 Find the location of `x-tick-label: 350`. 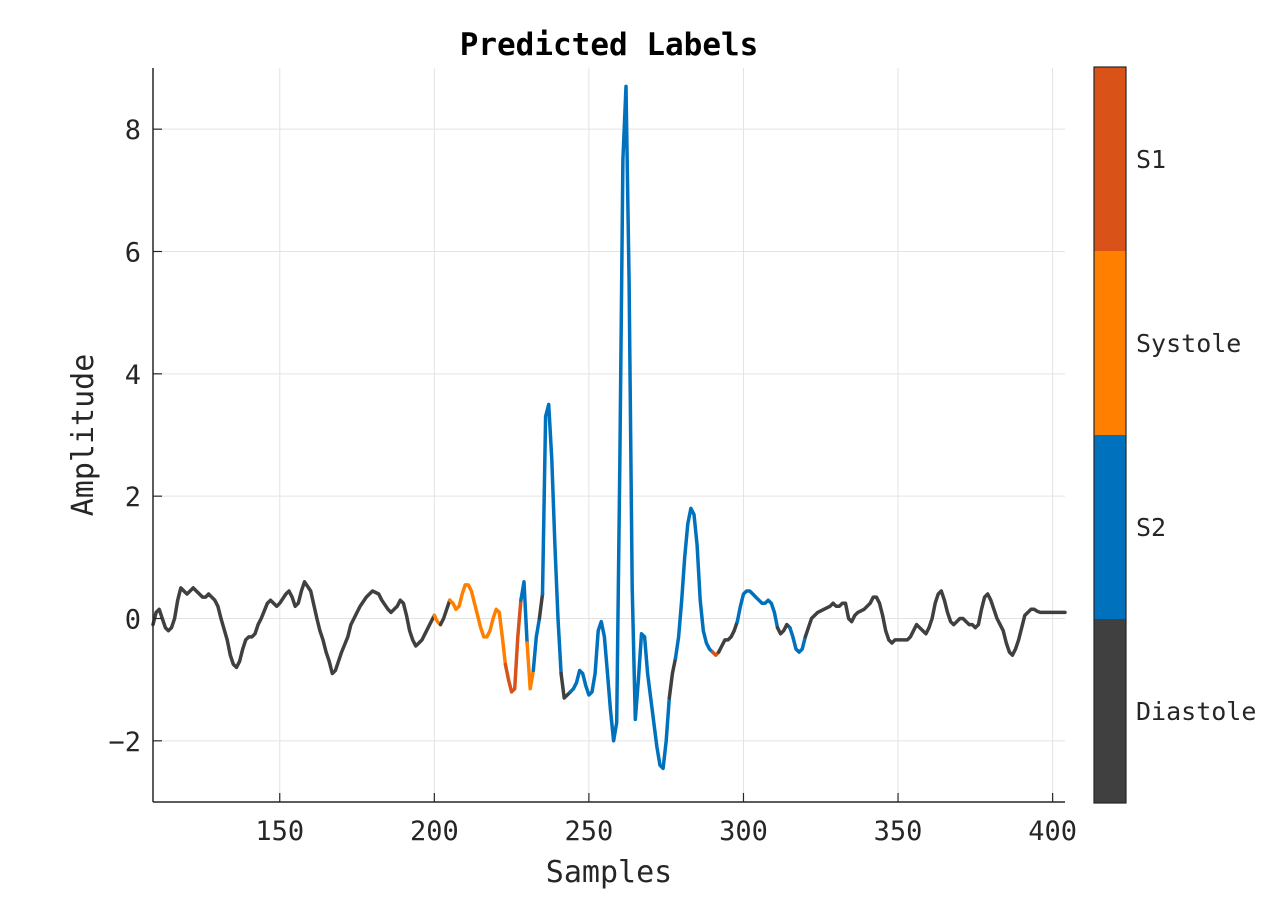

x-tick-label: 350 is located at coordinates (898, 831).